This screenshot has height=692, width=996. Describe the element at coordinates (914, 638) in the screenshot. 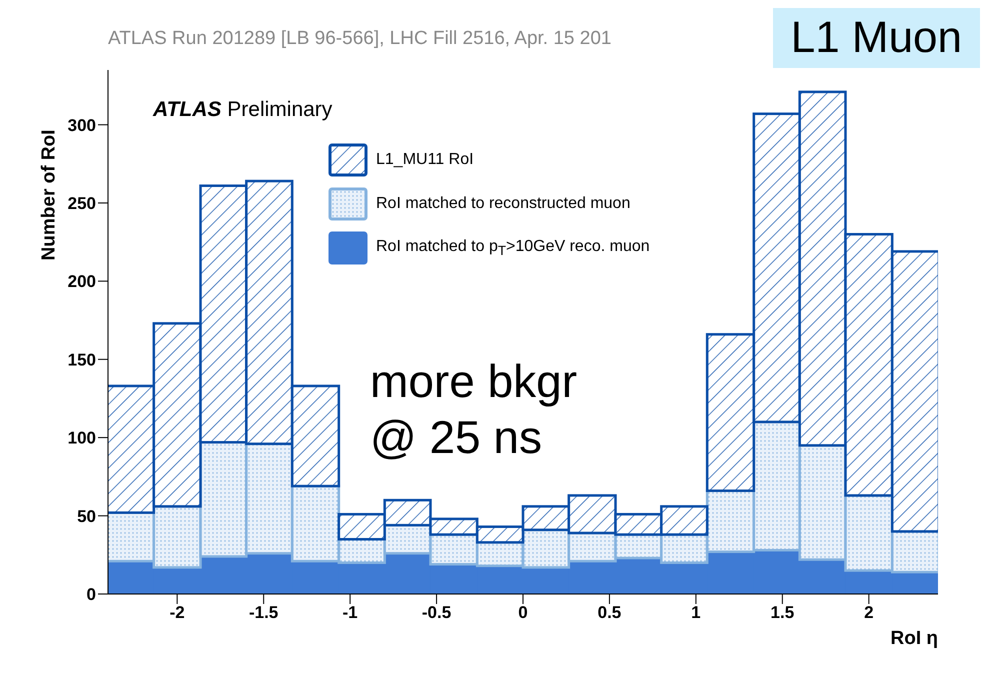

I see `x-axis-title: RoI η` at that location.